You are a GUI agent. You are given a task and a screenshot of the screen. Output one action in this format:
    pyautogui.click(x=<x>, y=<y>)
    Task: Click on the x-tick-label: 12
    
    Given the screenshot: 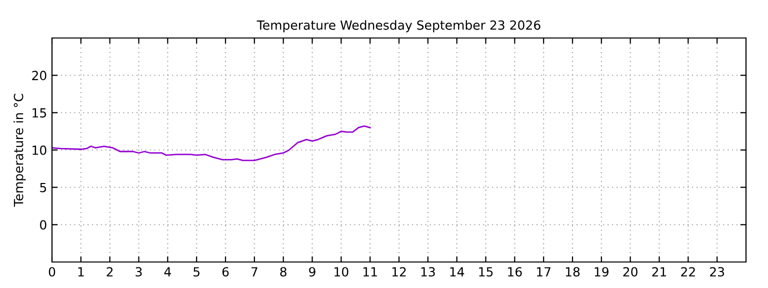 What is the action you would take?
    pyautogui.click(x=399, y=271)
    